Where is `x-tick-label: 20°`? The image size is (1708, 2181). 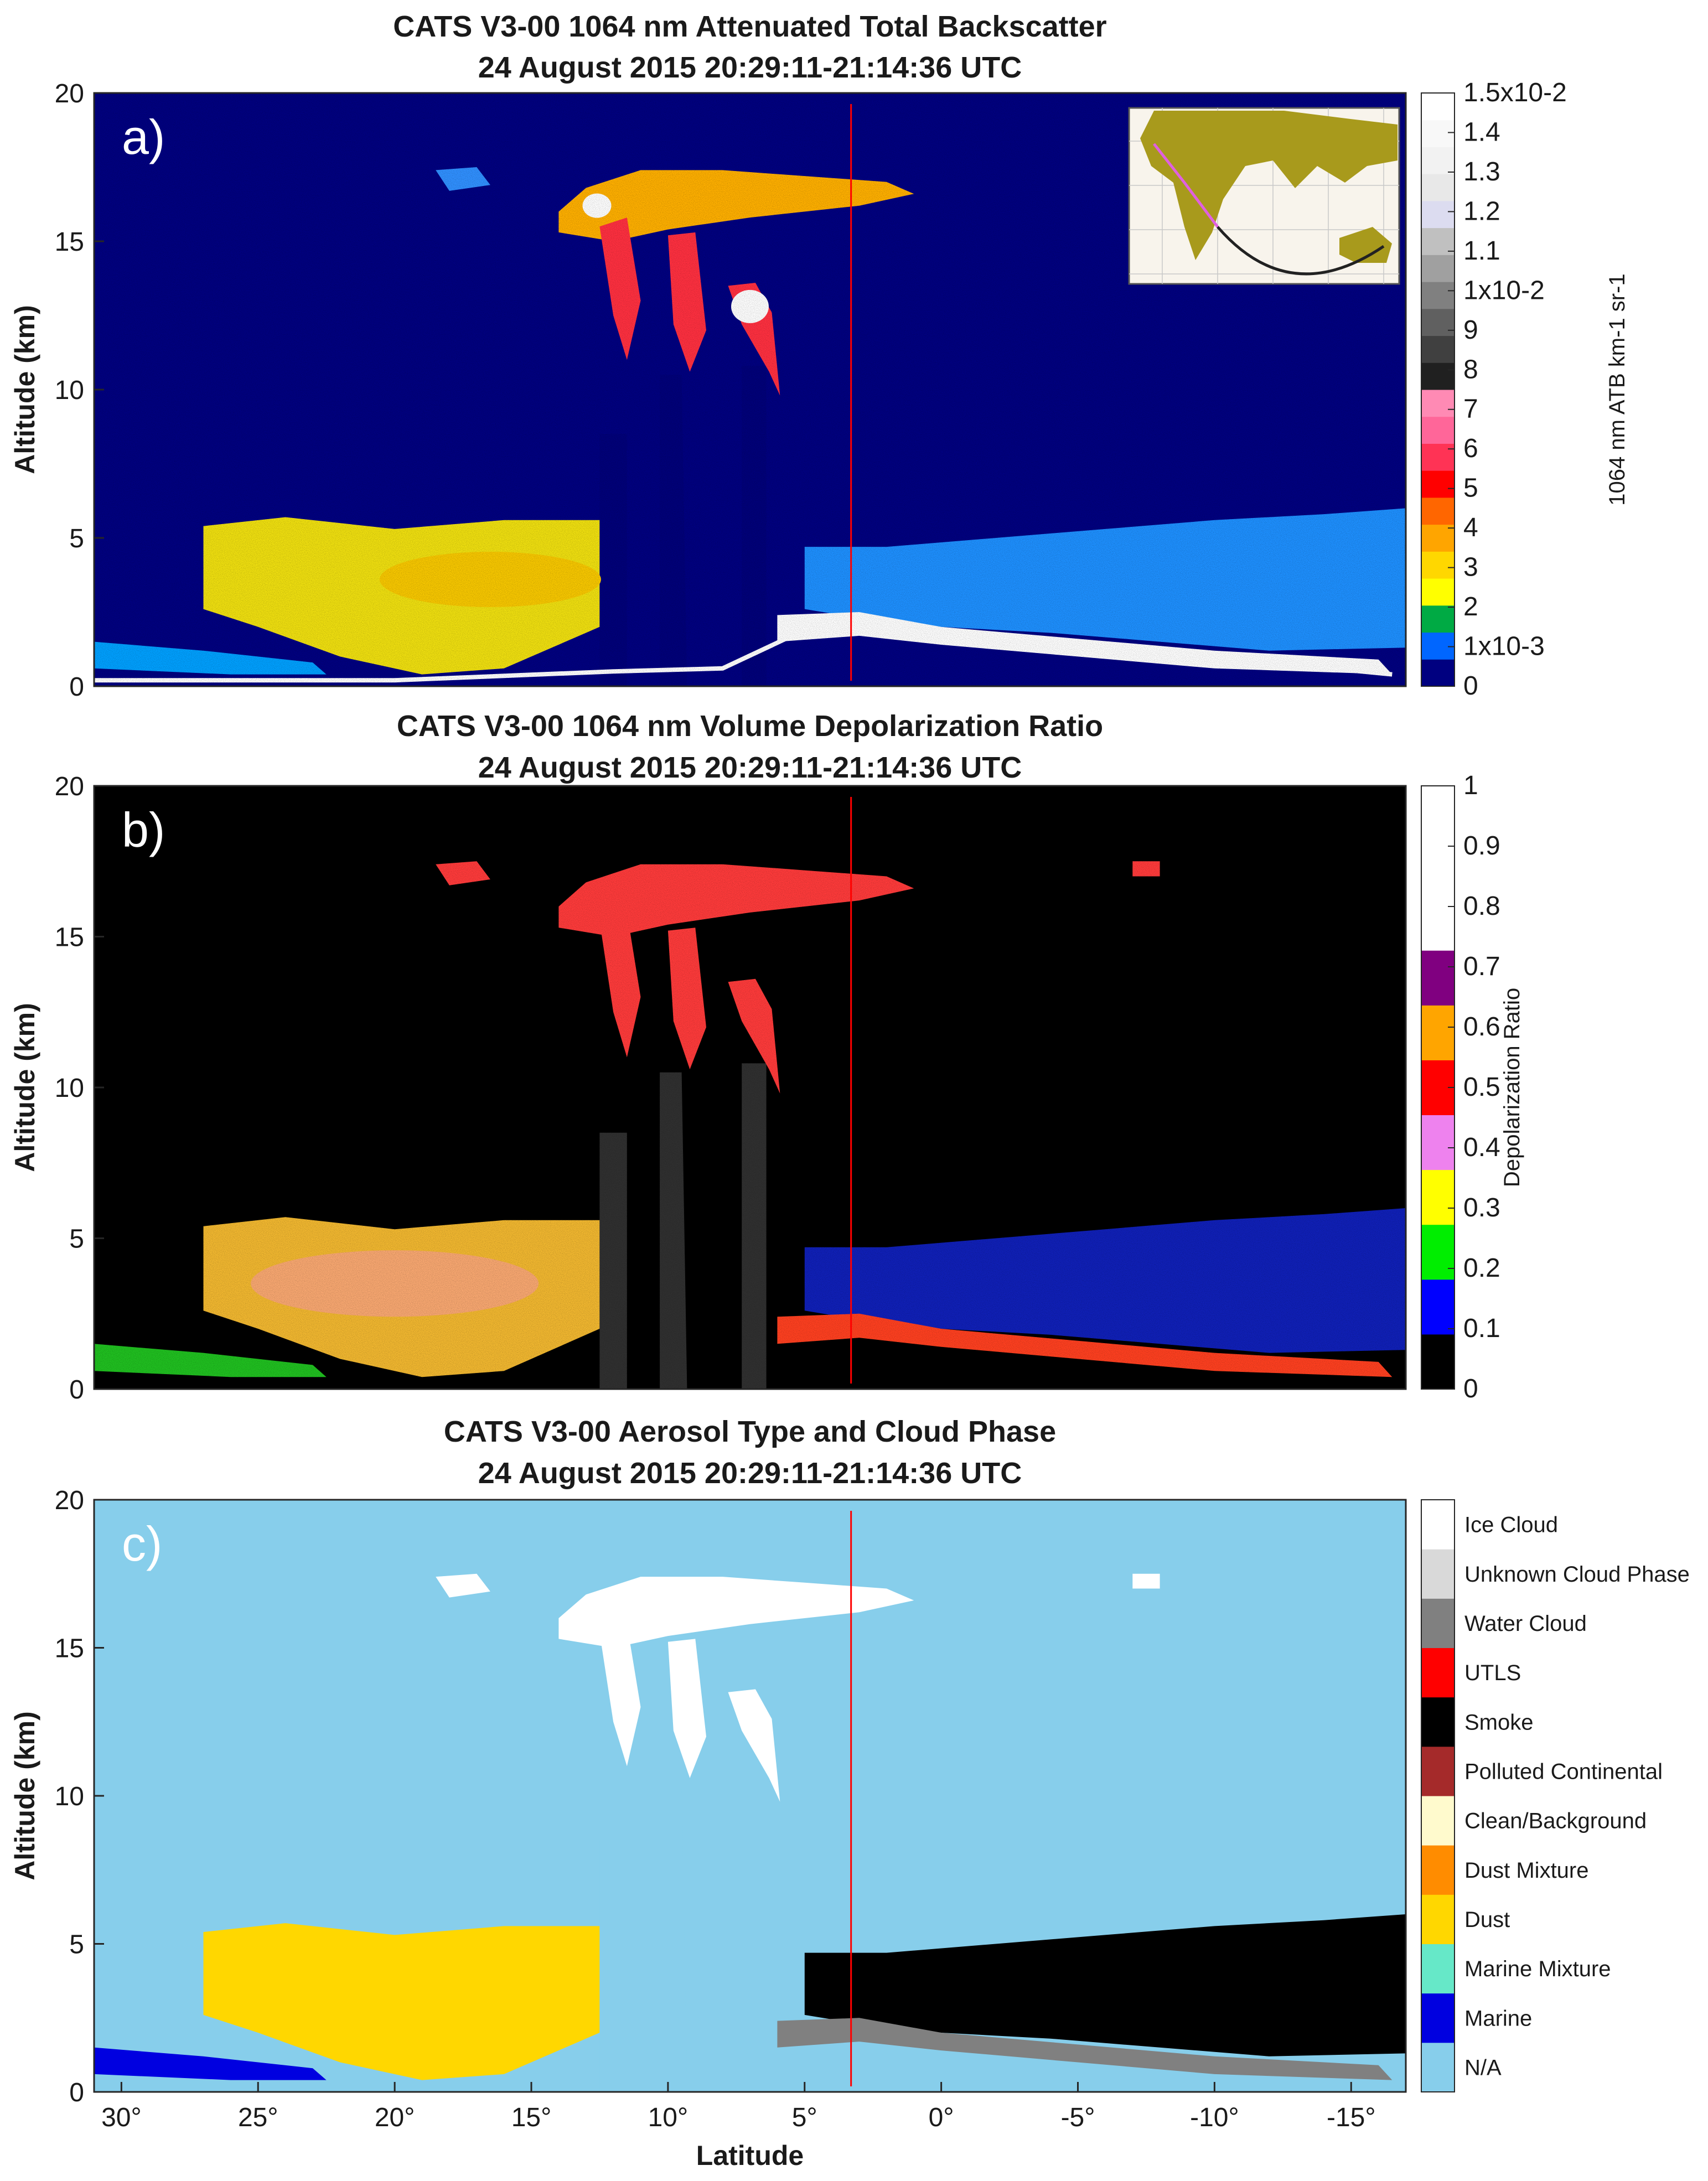
x-tick-label: 20° is located at coordinates (395, 2117).